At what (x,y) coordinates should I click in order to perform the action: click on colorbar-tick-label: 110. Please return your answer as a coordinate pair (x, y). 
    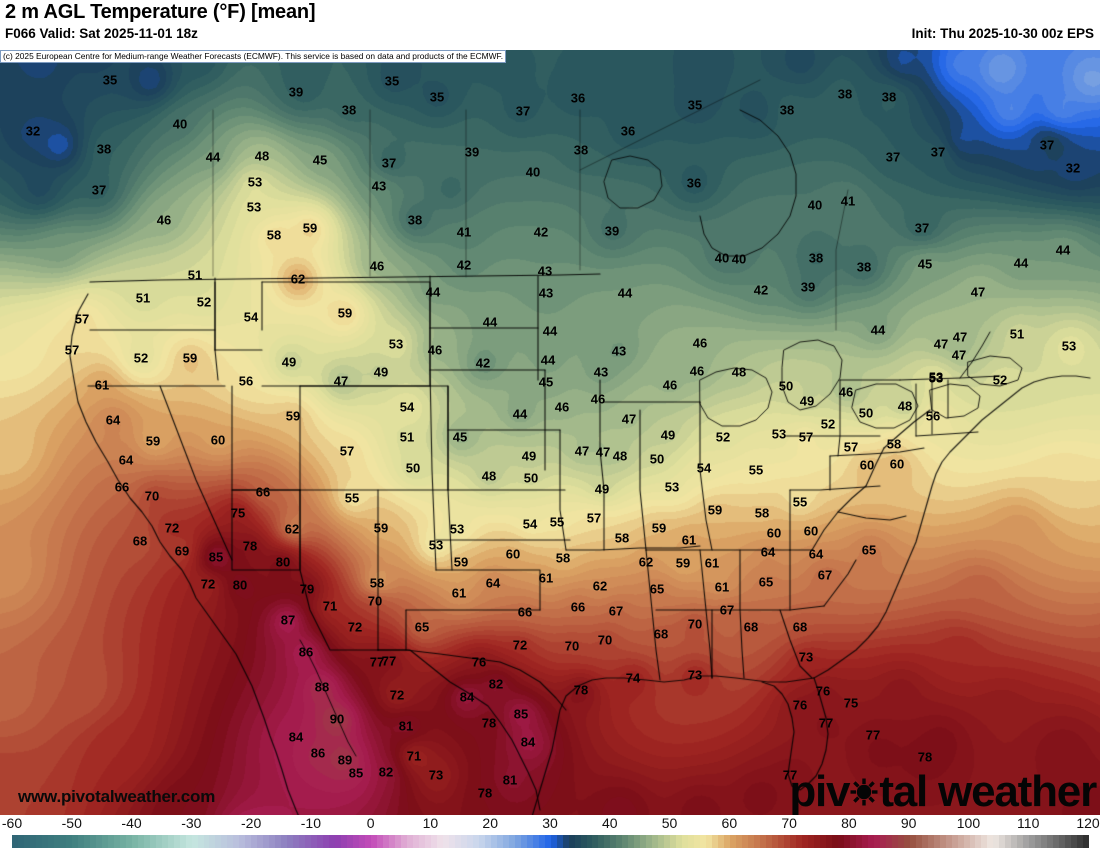
    Looking at the image, I should click on (1028, 823).